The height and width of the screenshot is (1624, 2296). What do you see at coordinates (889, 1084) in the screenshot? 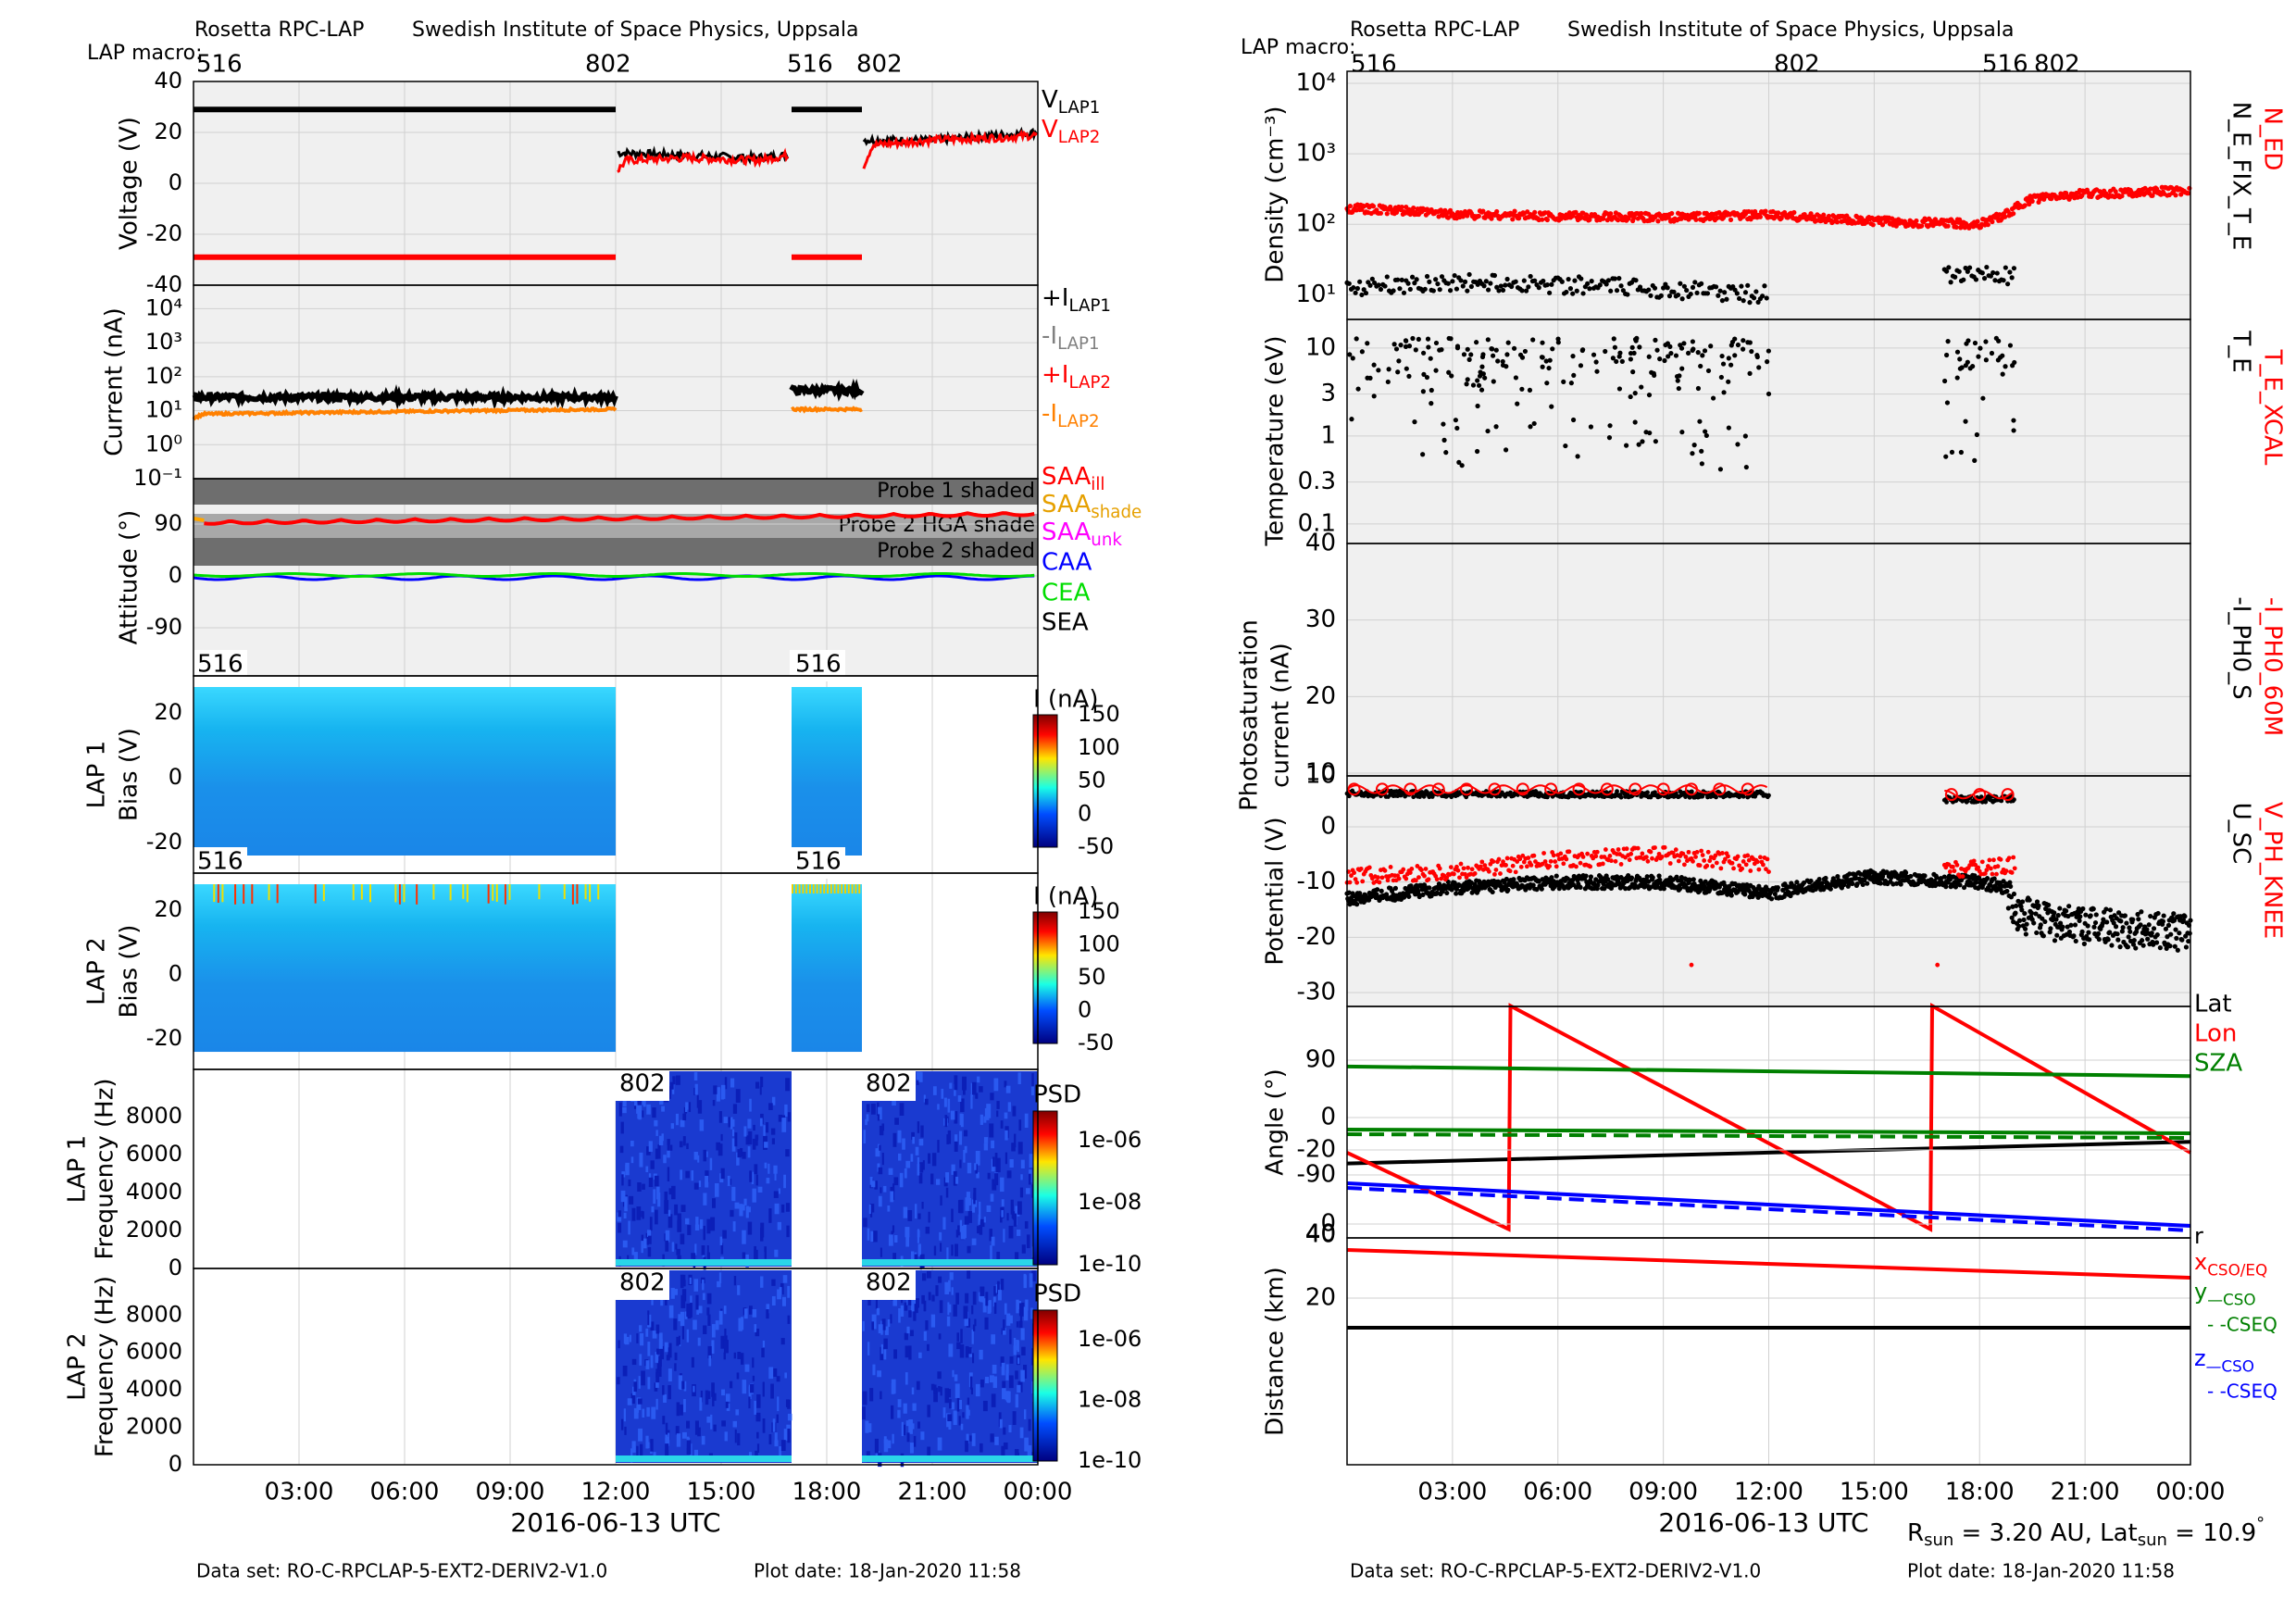
I see `psd-5-tag-1: 802` at bounding box center [889, 1084].